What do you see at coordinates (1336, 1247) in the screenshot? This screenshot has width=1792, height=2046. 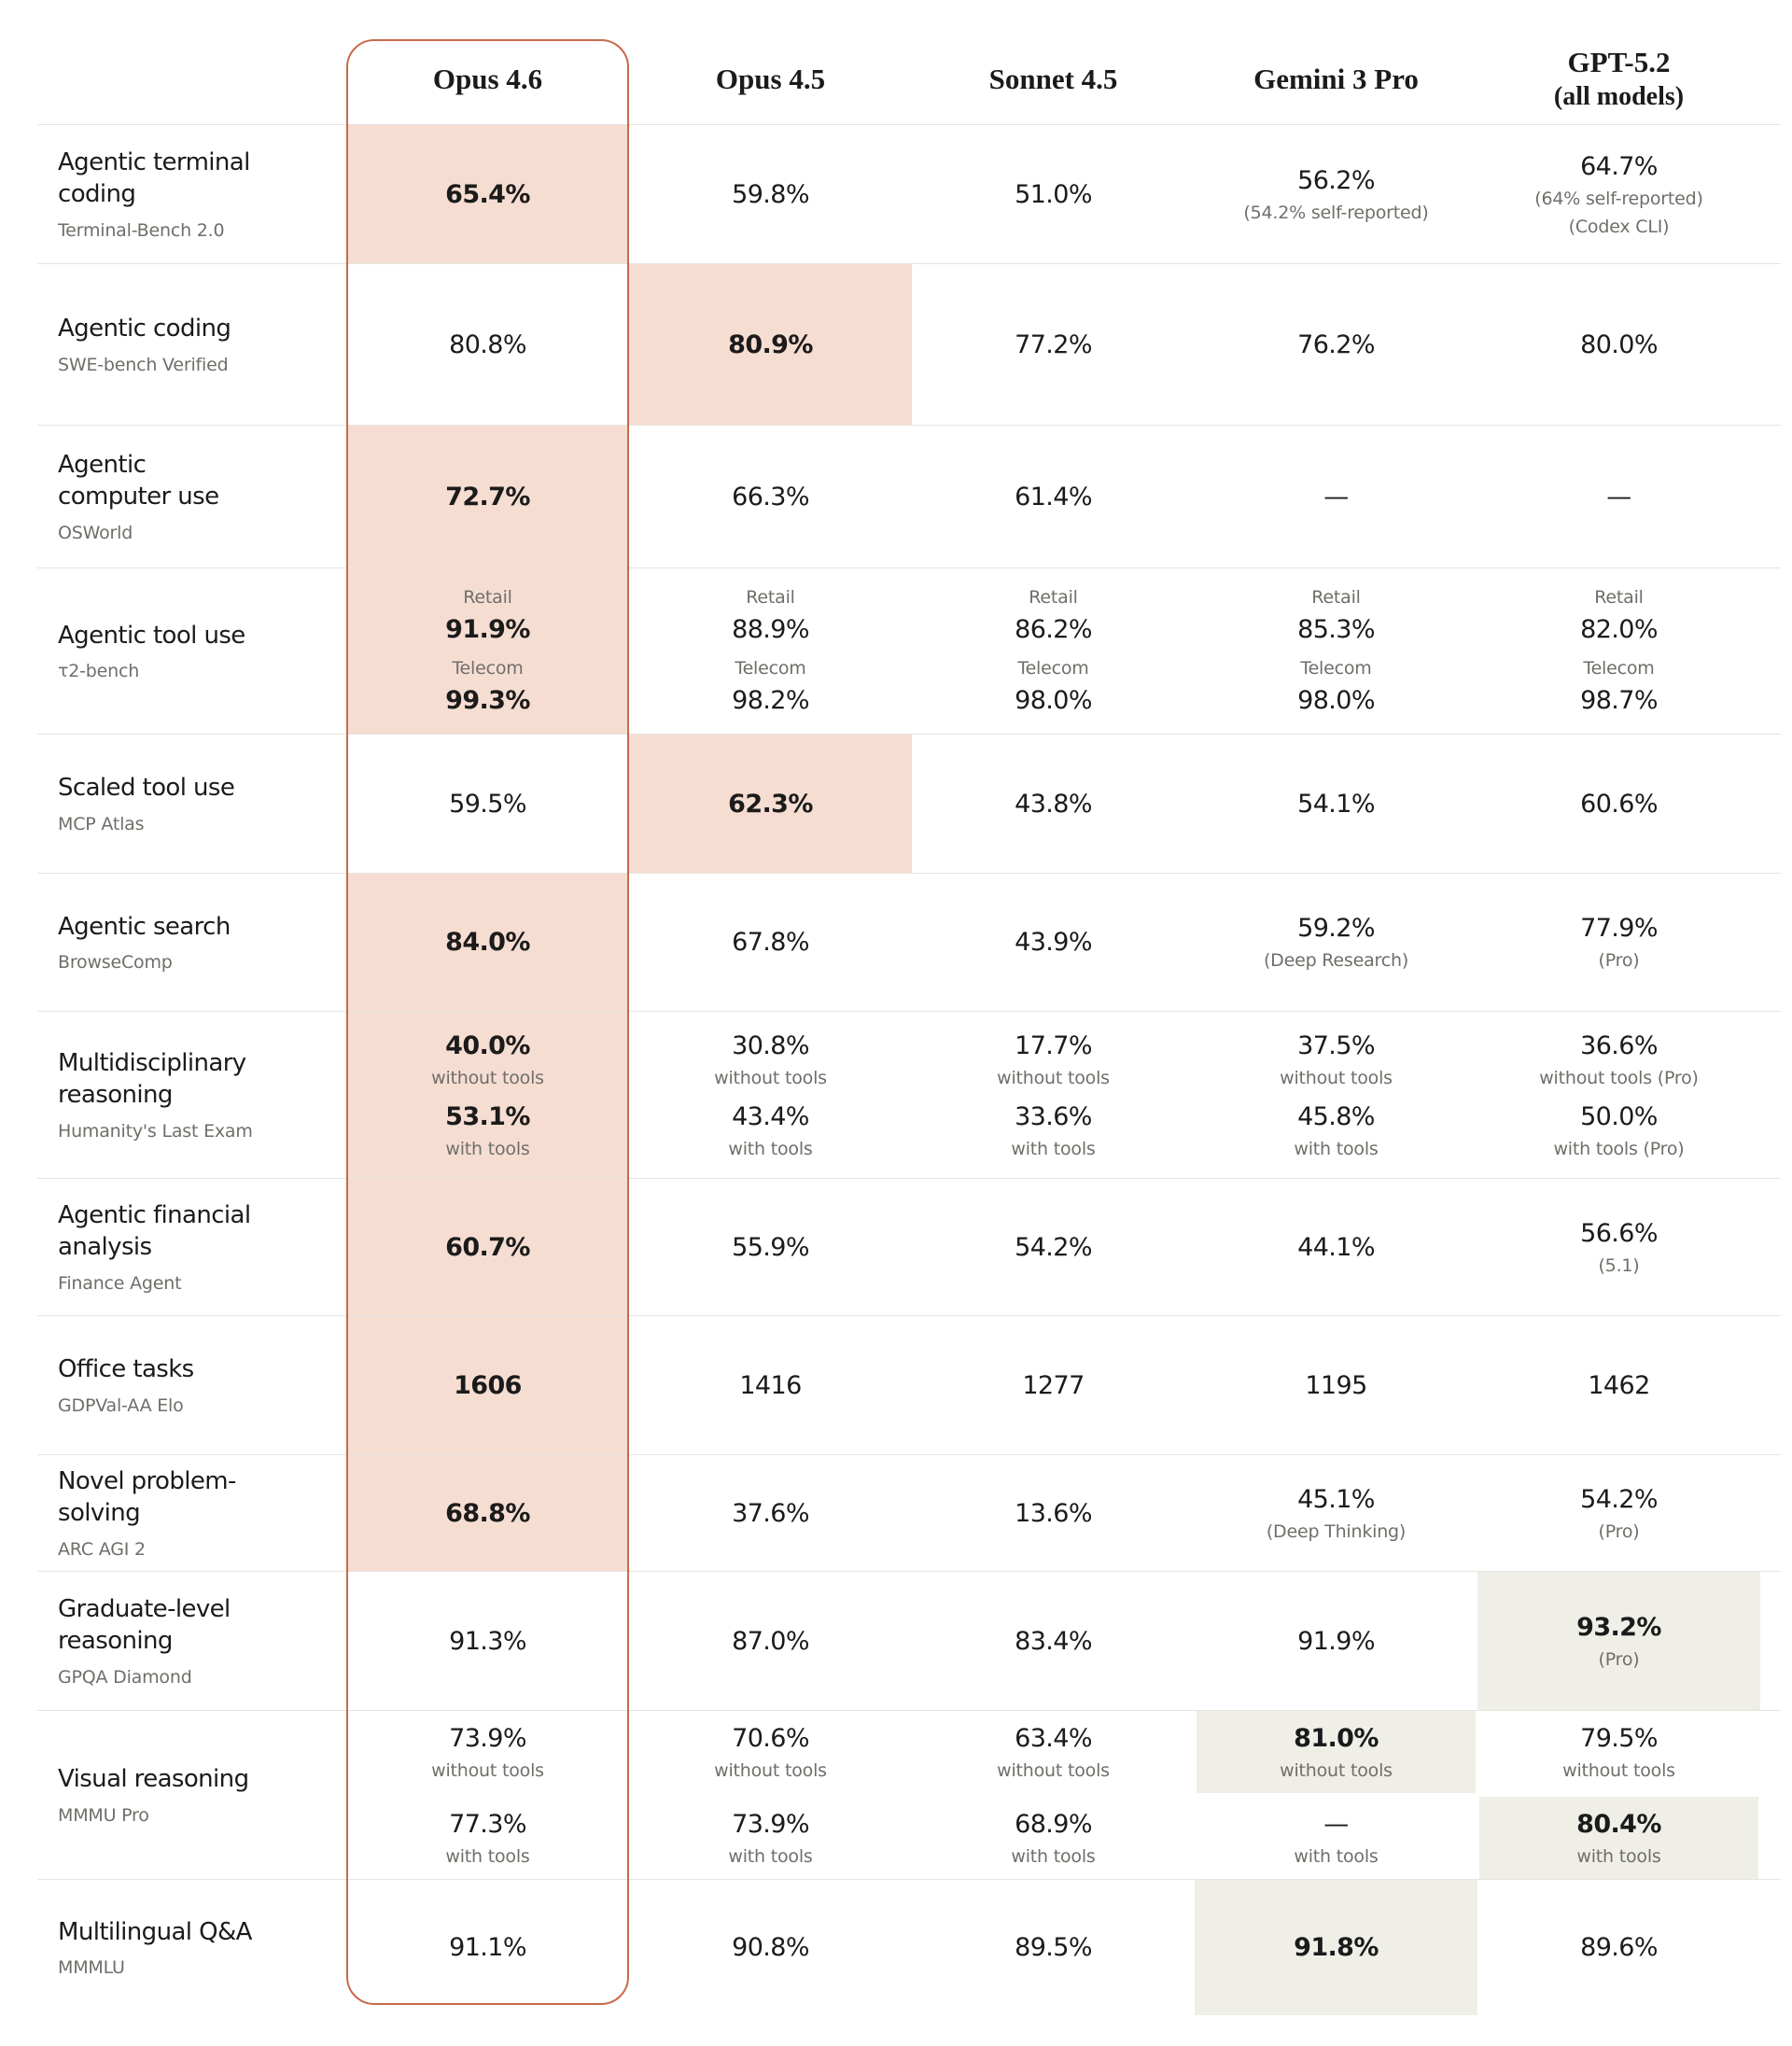 I see `score-value: 44.1%` at bounding box center [1336, 1247].